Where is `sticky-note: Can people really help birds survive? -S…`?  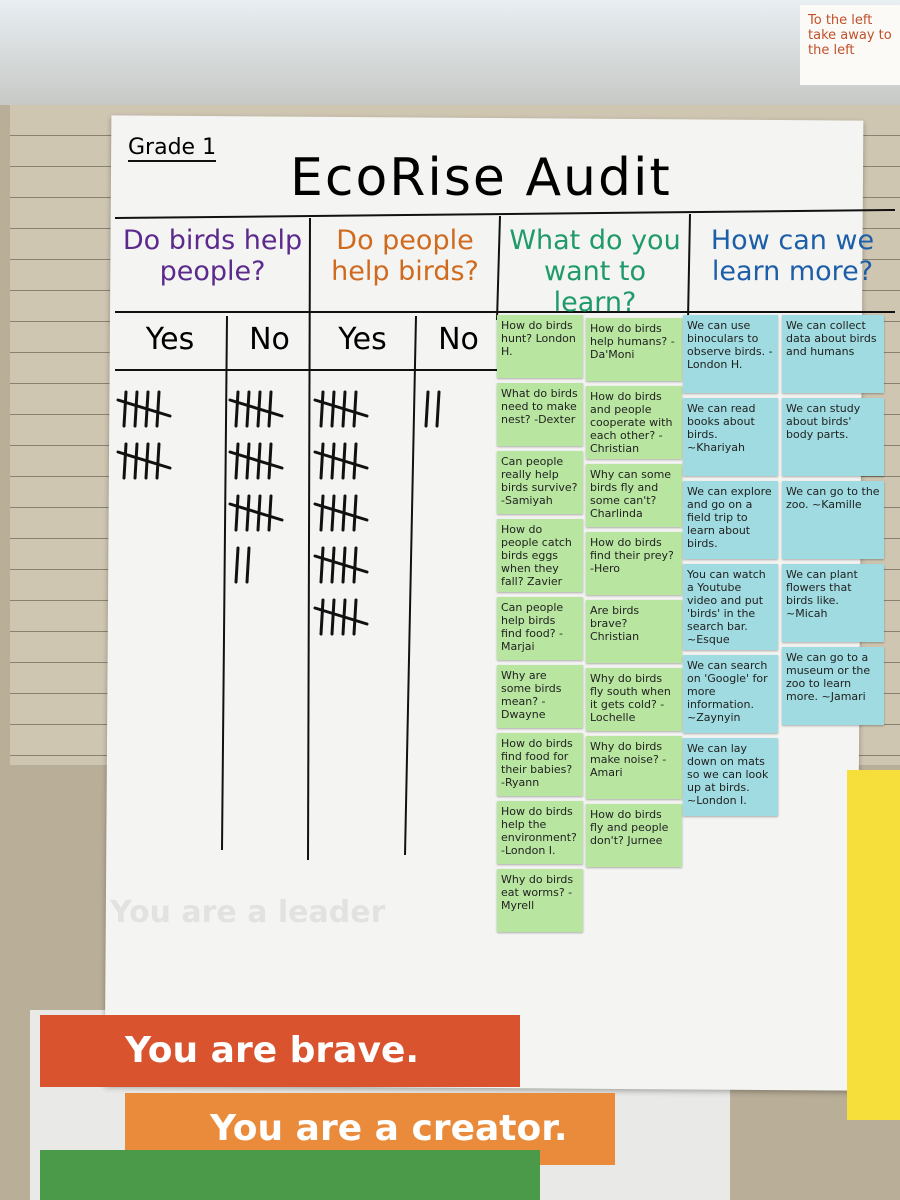 sticky-note: Can people really help birds survive? -S… is located at coordinates (540, 482).